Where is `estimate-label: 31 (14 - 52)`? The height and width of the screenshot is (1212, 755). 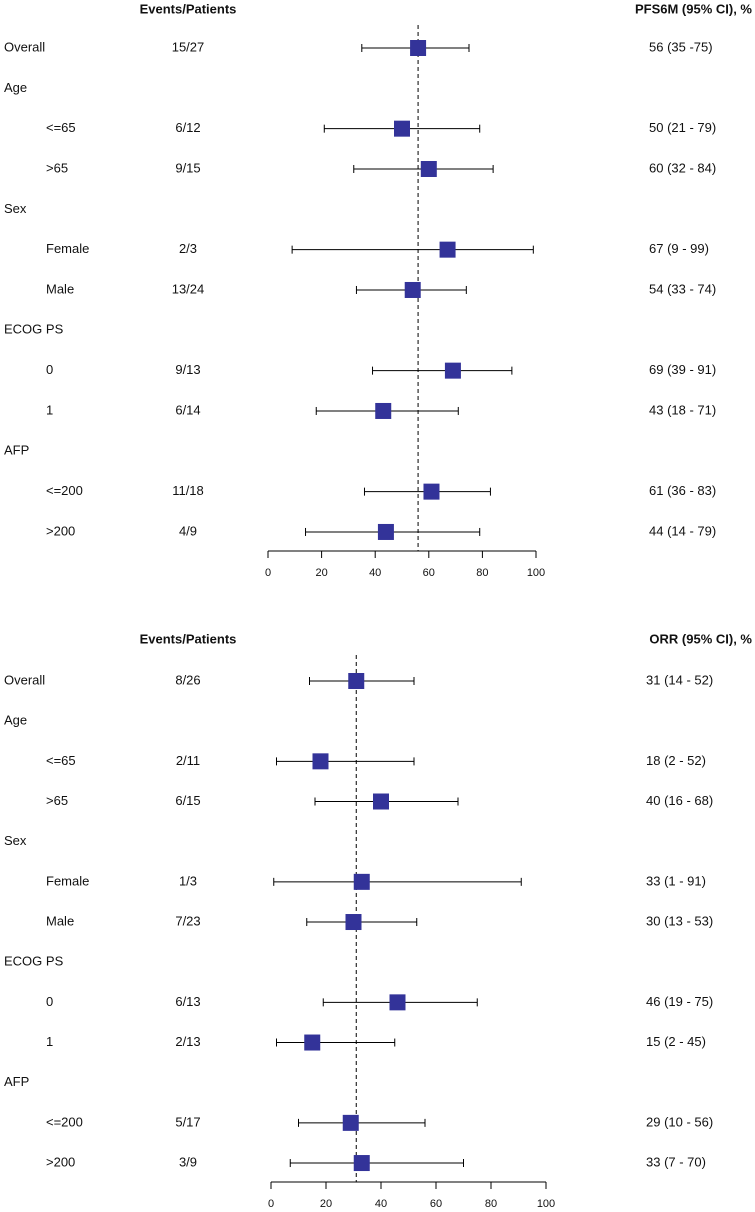
estimate-label: 31 (14 - 52) is located at coordinates (679, 679).